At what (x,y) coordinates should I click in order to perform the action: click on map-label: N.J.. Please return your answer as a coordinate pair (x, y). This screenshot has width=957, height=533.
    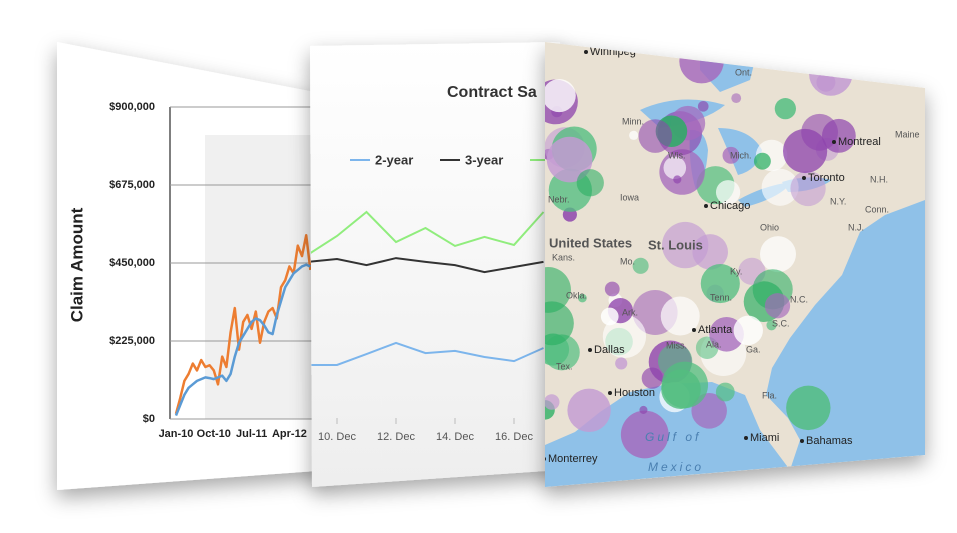
    Looking at the image, I should click on (856, 227).